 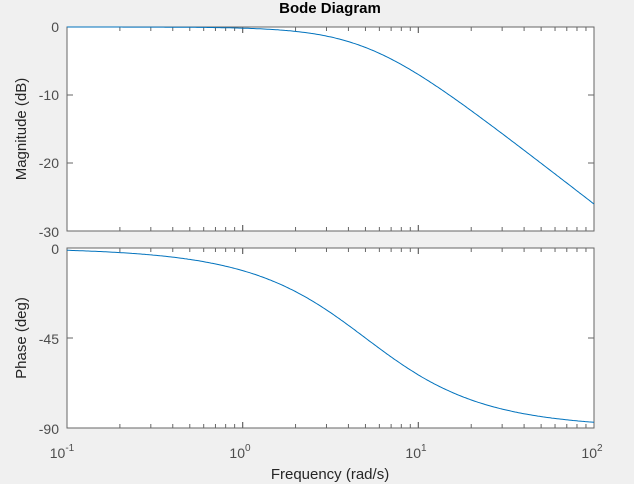 What do you see at coordinates (326, 452) in the screenshot?
I see `x-tick-labels: 10⁻¹ 10⁰ 10¹ 10²` at bounding box center [326, 452].